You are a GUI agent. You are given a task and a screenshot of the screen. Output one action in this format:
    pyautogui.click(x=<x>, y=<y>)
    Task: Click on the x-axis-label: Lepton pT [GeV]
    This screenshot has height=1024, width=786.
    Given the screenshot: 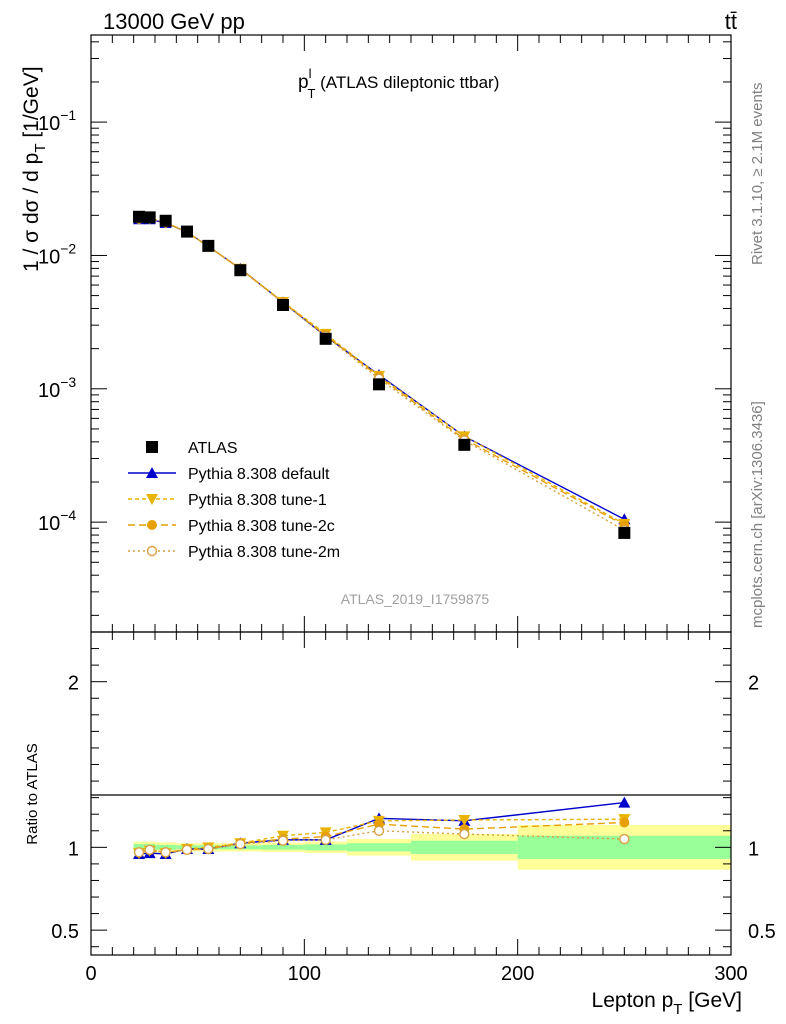 What is the action you would take?
    pyautogui.click(x=667, y=1003)
    